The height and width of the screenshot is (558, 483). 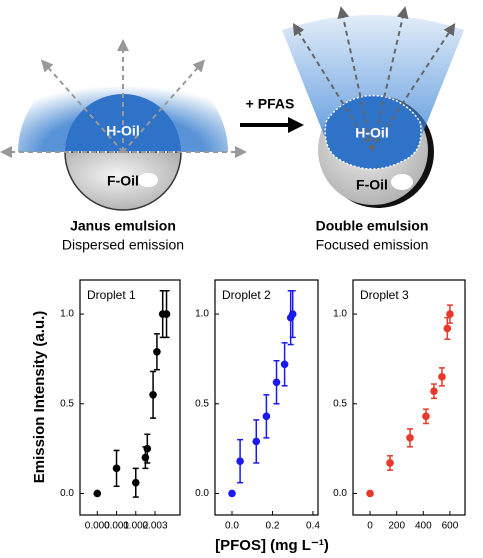 I want to click on subtitle: Dispersed emission, so click(x=123, y=245).